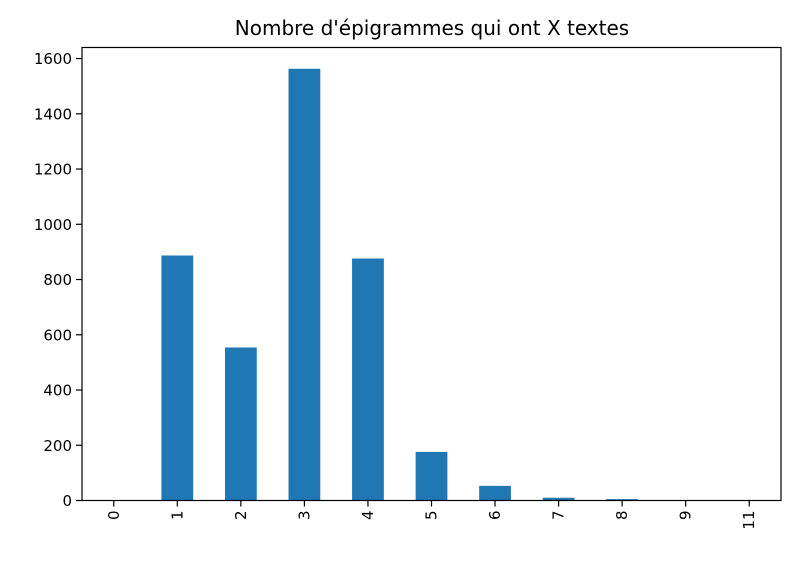 This screenshot has height=561, width=795. Describe the element at coordinates (57, 335) in the screenshot. I see `y-tick-label: 600` at that location.